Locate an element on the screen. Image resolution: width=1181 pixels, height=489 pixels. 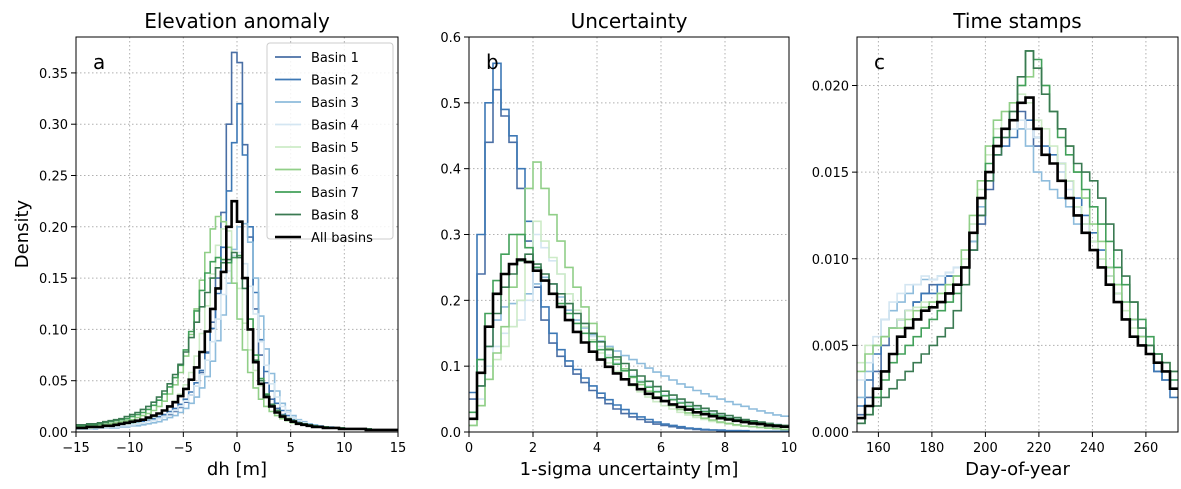
x-tick-label: 180 is located at coordinates (931, 448).